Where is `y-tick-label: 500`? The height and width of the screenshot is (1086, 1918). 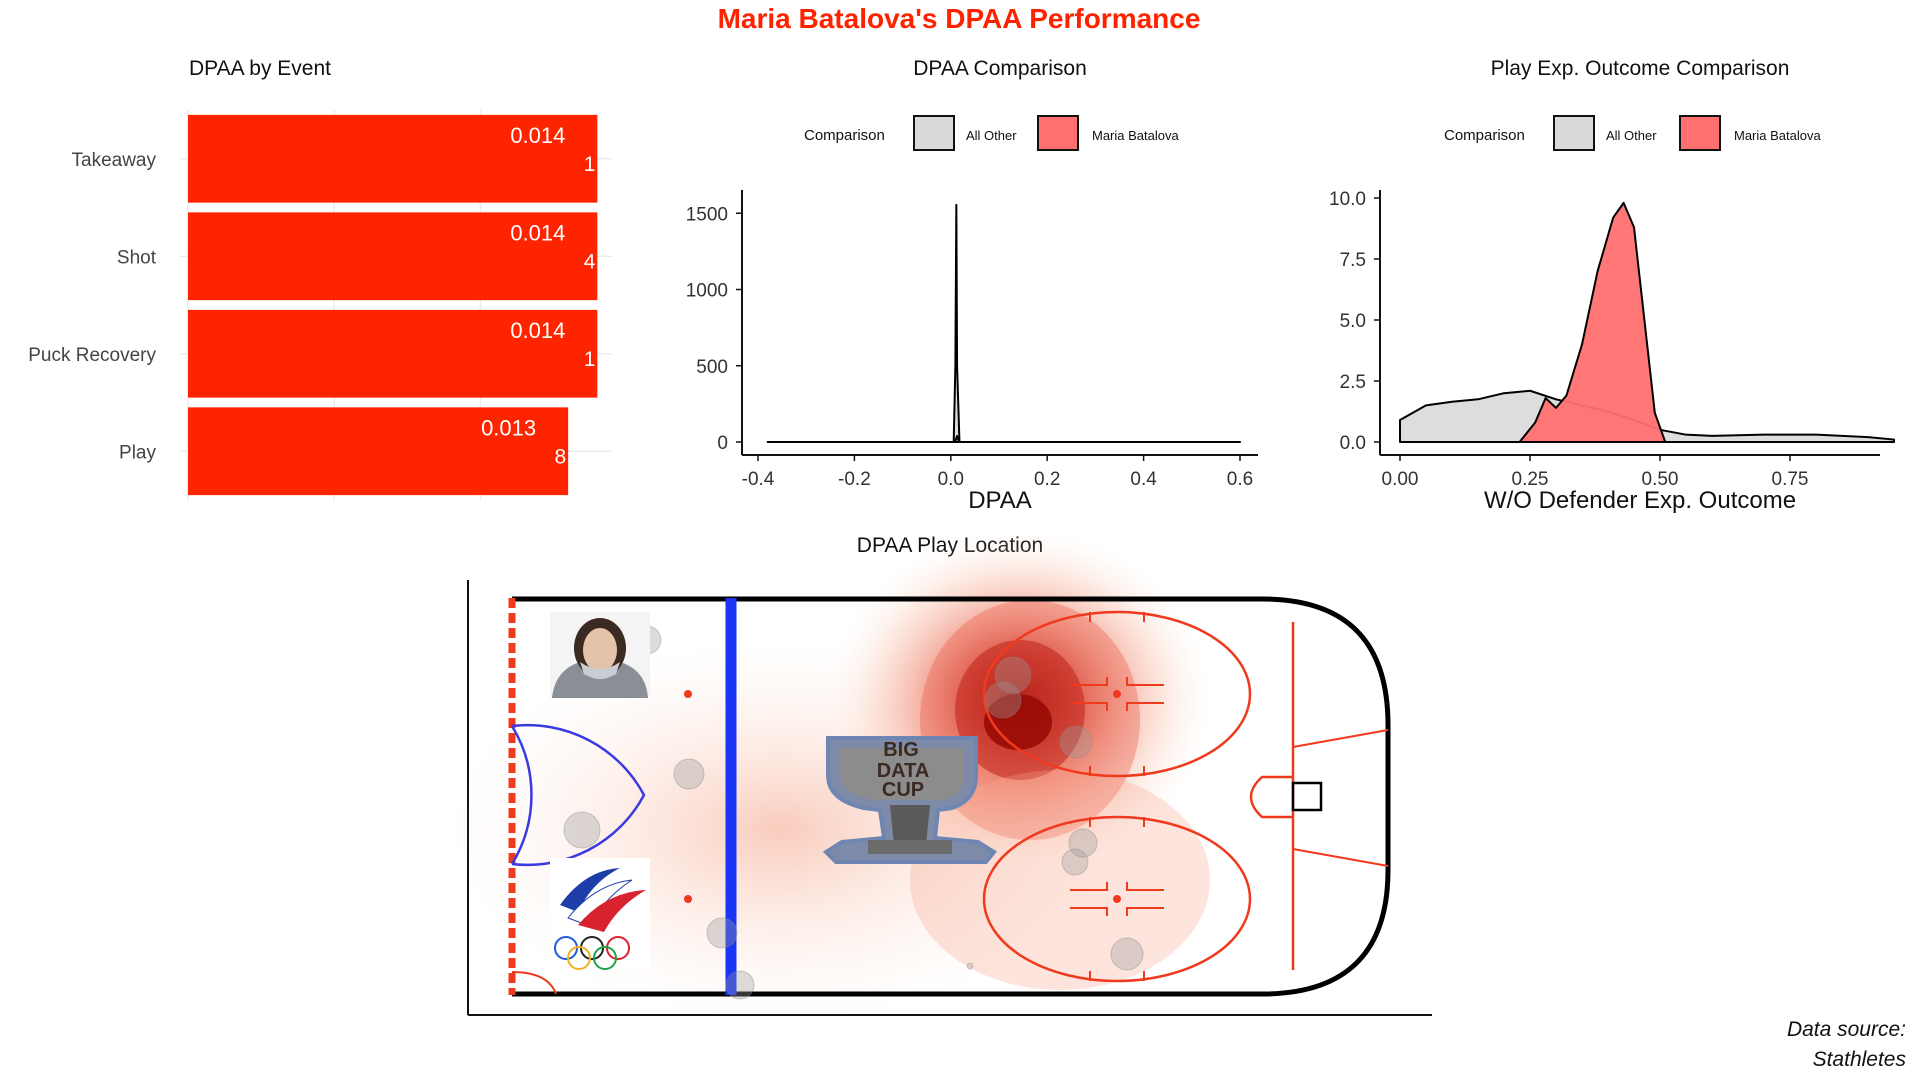 y-tick-label: 500 is located at coordinates (712, 367).